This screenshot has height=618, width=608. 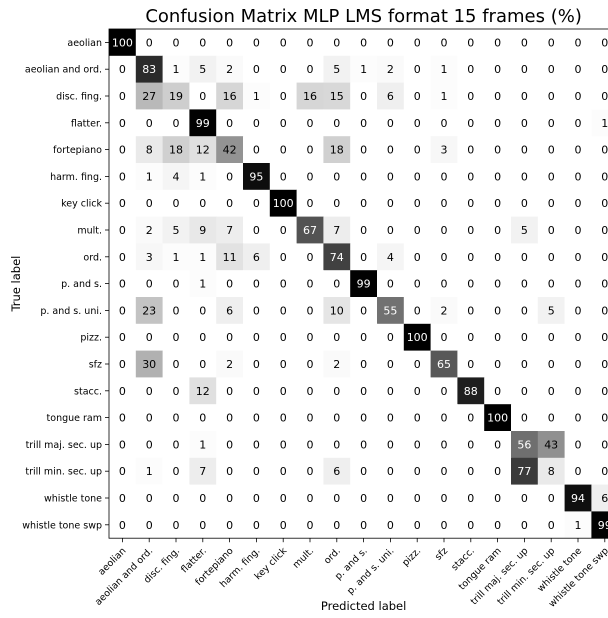 I want to click on cell-value-label: 43, so click(x=551, y=444).